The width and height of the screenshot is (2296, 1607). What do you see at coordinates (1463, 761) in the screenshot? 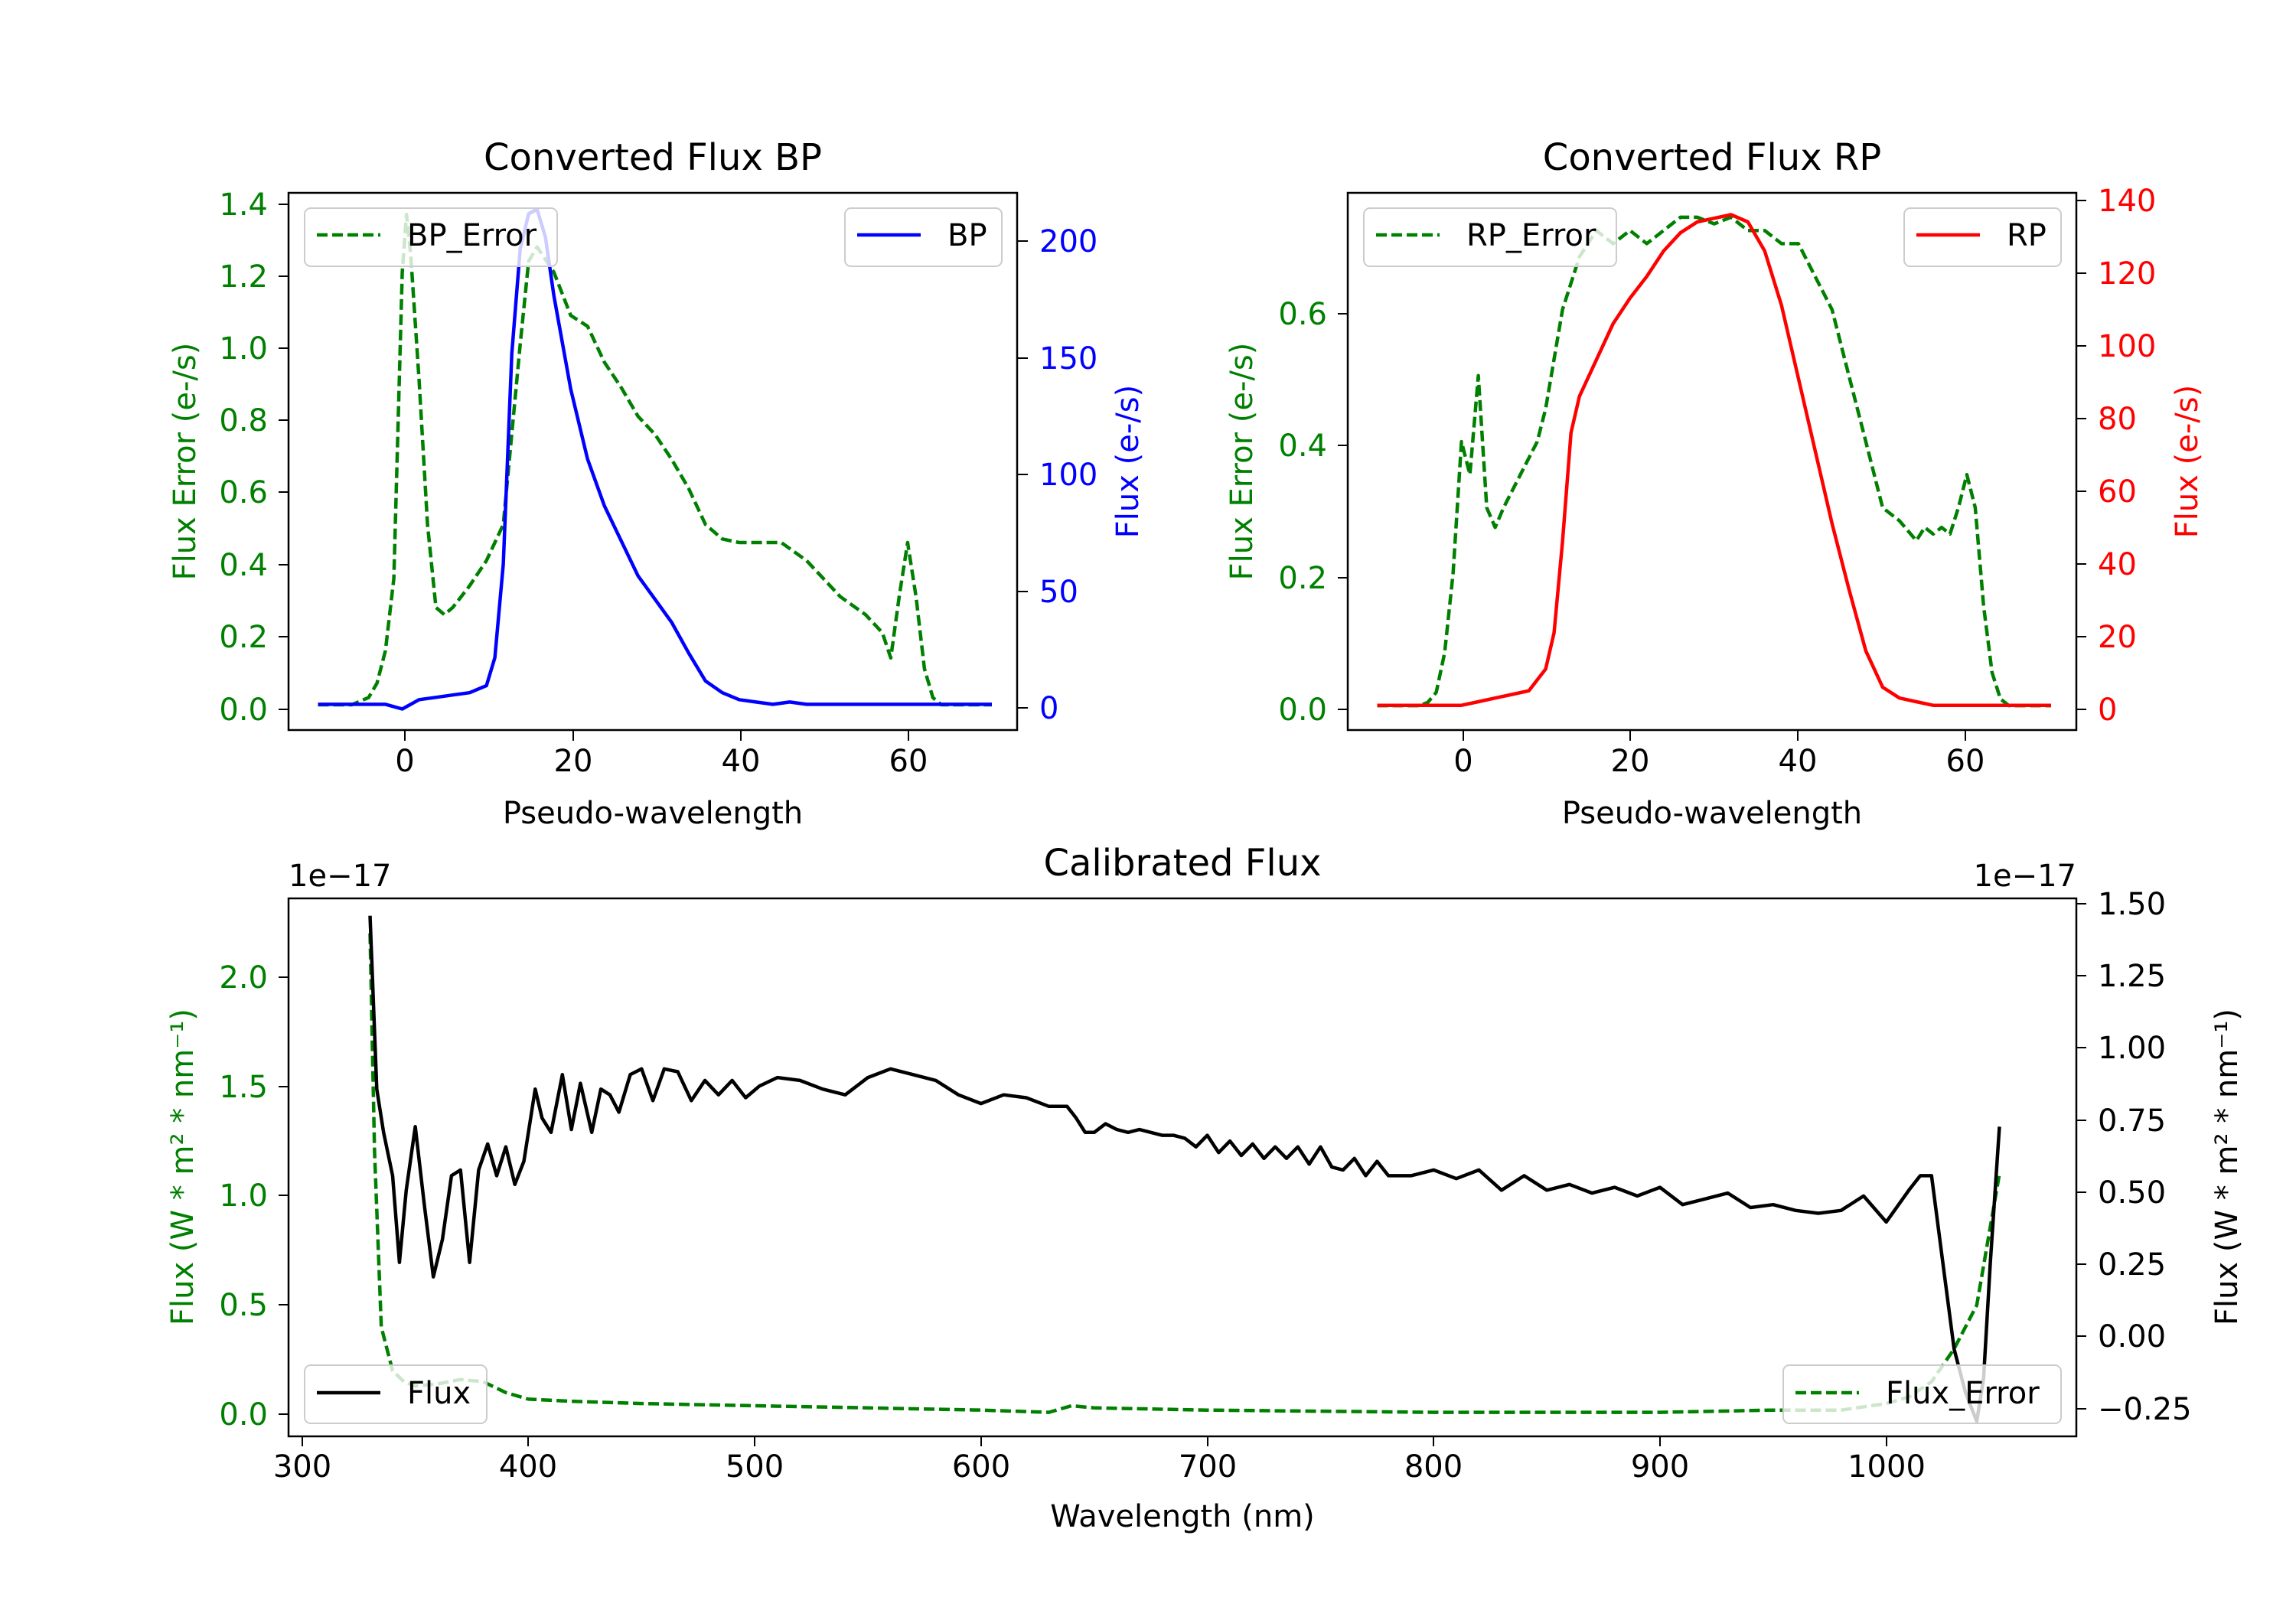
I see `rp-x-tick-label: 0` at bounding box center [1463, 761].